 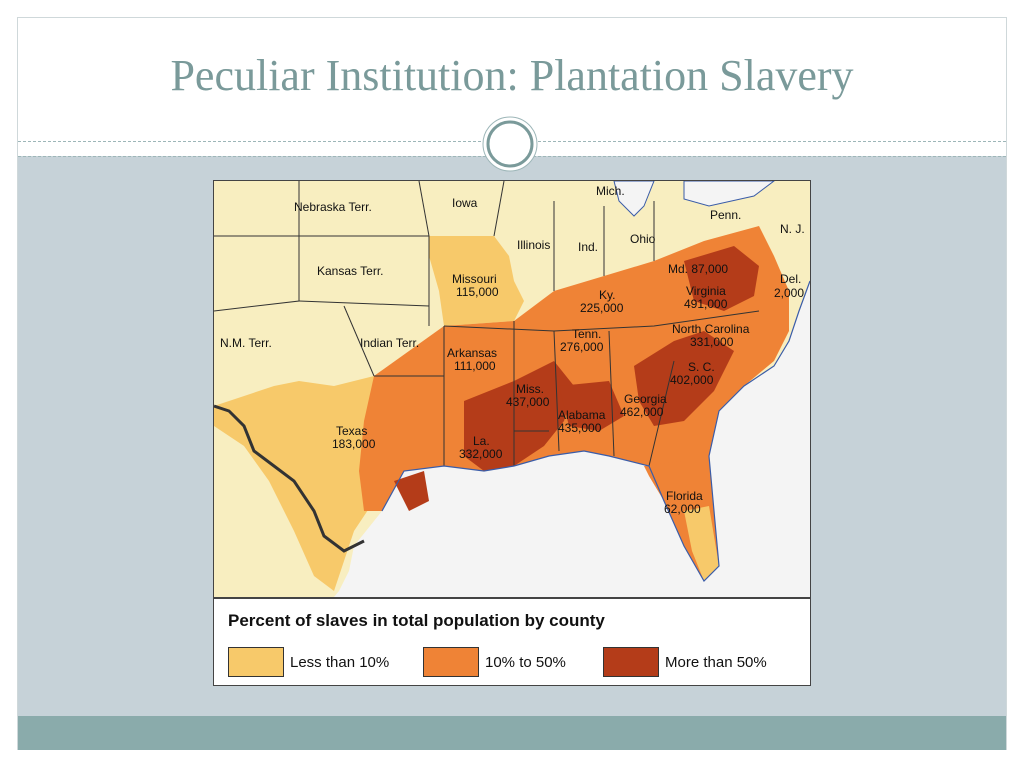 What do you see at coordinates (588, 247) in the screenshot?
I see `label-ind: Ind.` at bounding box center [588, 247].